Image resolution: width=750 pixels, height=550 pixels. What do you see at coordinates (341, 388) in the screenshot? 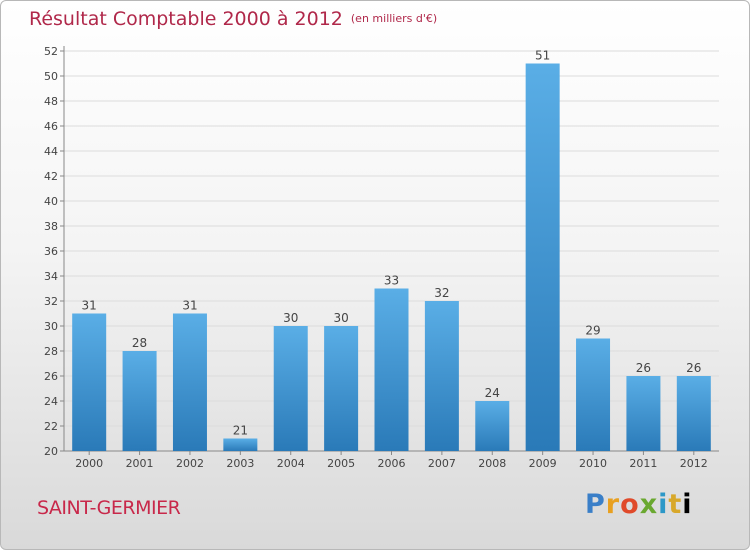
I see `bar-2005` at bounding box center [341, 388].